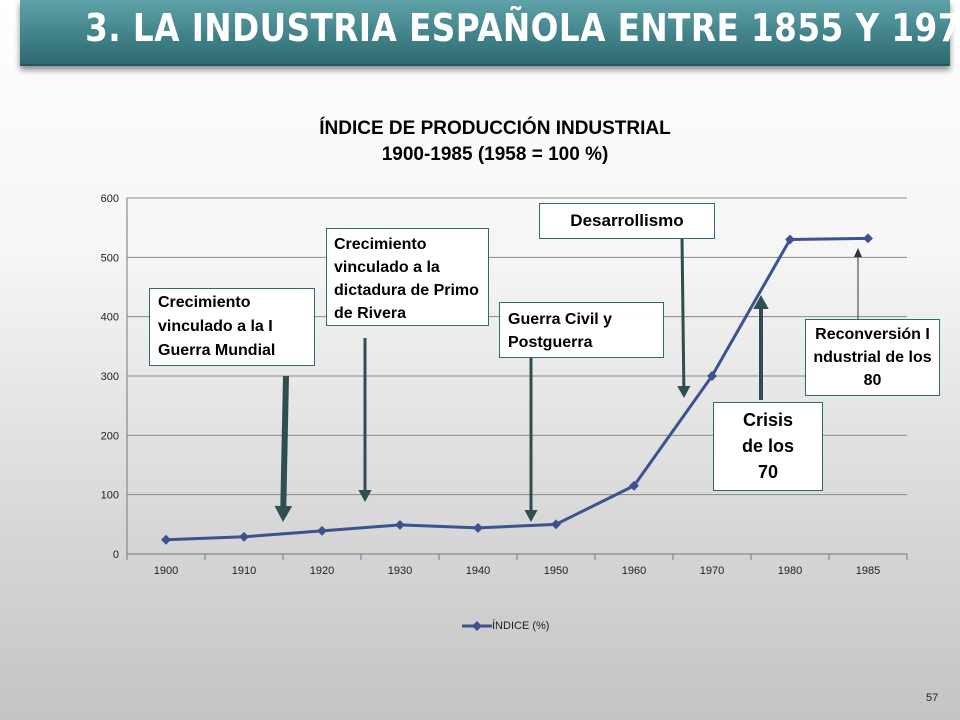 This screenshot has width=960, height=720. What do you see at coordinates (712, 376) in the screenshot?
I see `data-point-1970` at bounding box center [712, 376].